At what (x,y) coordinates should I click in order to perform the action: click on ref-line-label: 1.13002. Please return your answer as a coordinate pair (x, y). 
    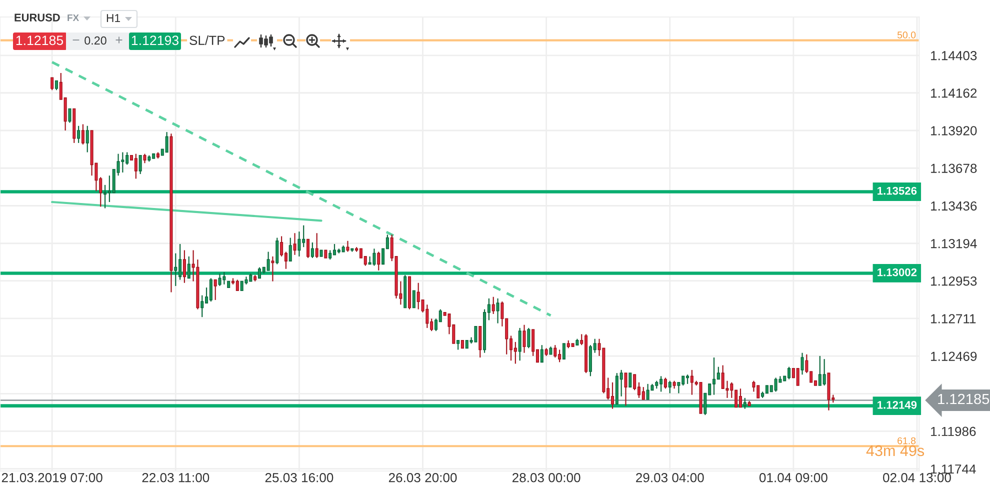
    Looking at the image, I should click on (897, 272).